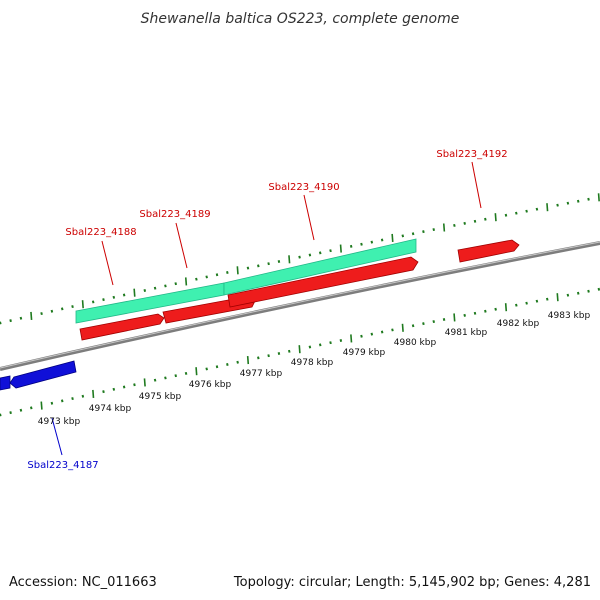  I want to click on scale-label: 4976 kbp, so click(210, 385).